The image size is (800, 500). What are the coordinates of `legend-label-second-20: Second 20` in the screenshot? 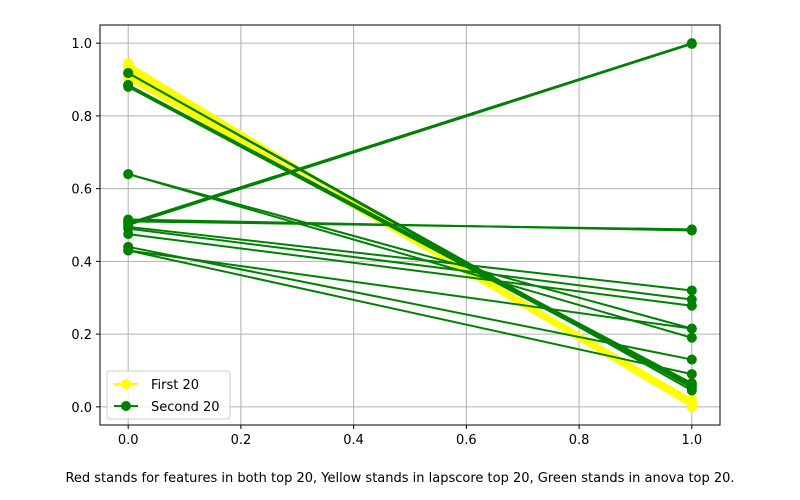 It's located at (185, 407).